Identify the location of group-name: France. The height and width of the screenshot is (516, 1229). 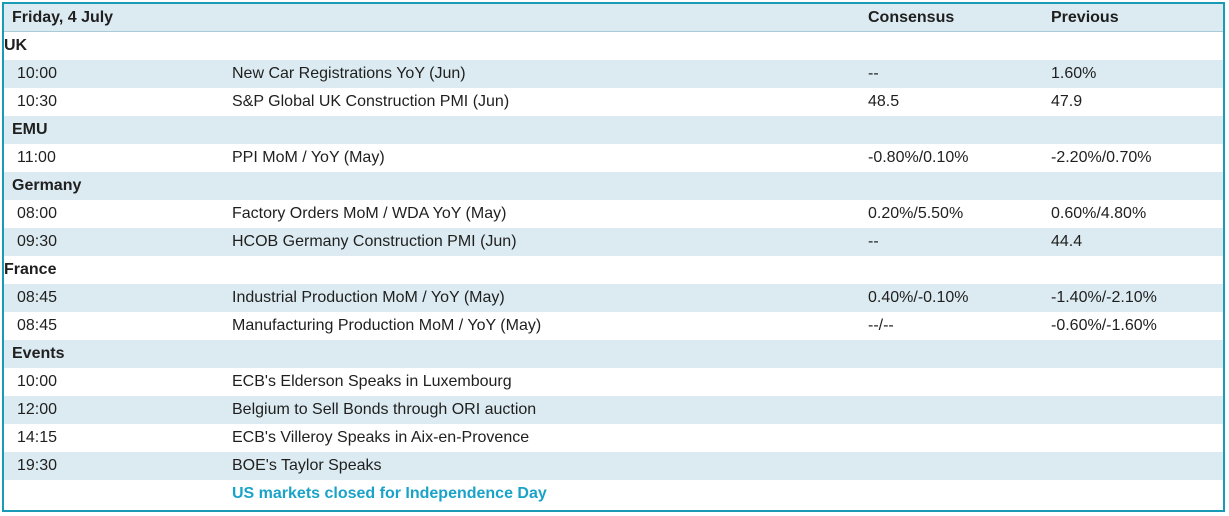
(30, 269).